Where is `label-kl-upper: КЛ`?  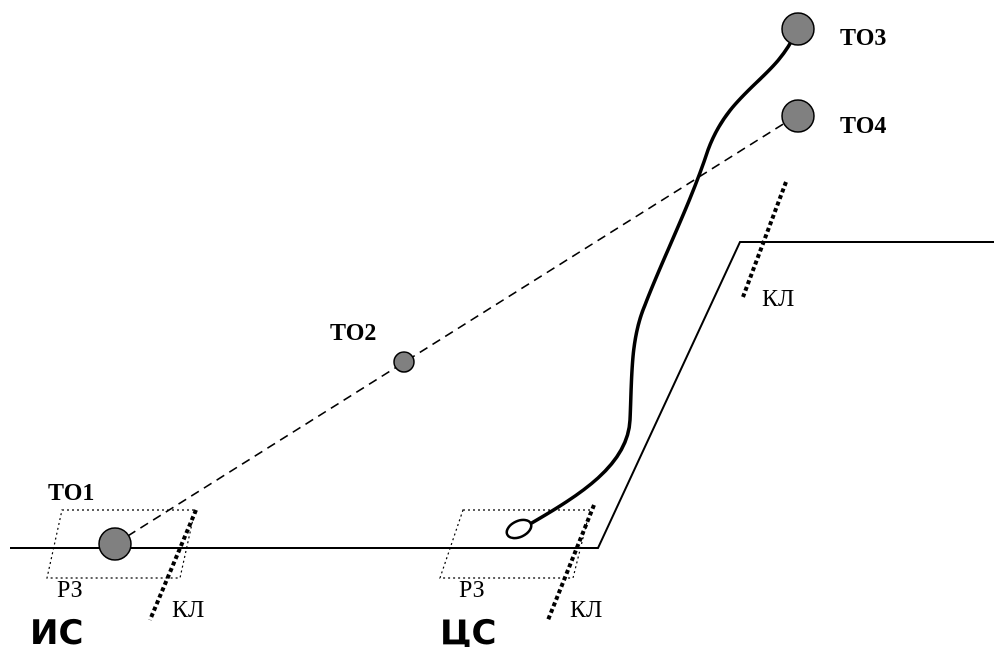 label-kl-upper: КЛ is located at coordinates (778, 299).